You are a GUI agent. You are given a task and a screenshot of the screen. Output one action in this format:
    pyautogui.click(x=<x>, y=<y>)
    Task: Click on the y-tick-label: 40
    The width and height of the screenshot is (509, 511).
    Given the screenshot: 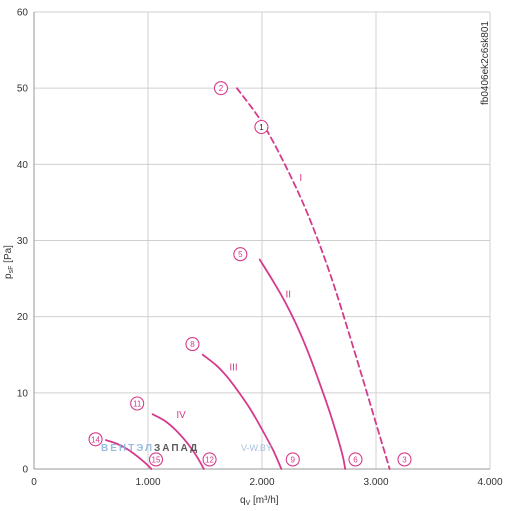 What is the action you would take?
    pyautogui.click(x=23, y=165)
    